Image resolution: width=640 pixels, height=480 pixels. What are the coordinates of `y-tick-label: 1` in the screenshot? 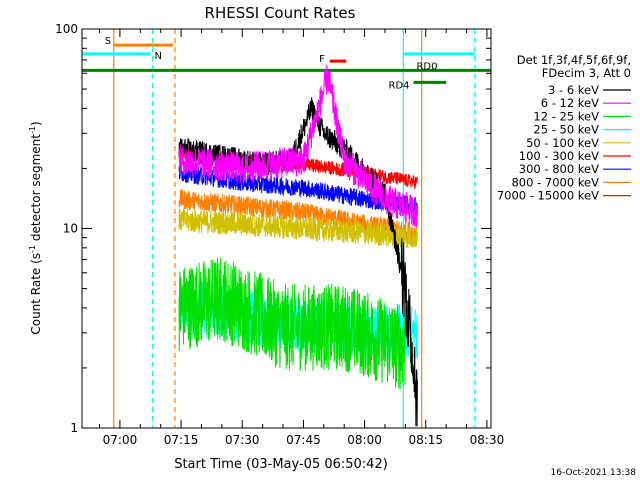 It's located at (74, 428).